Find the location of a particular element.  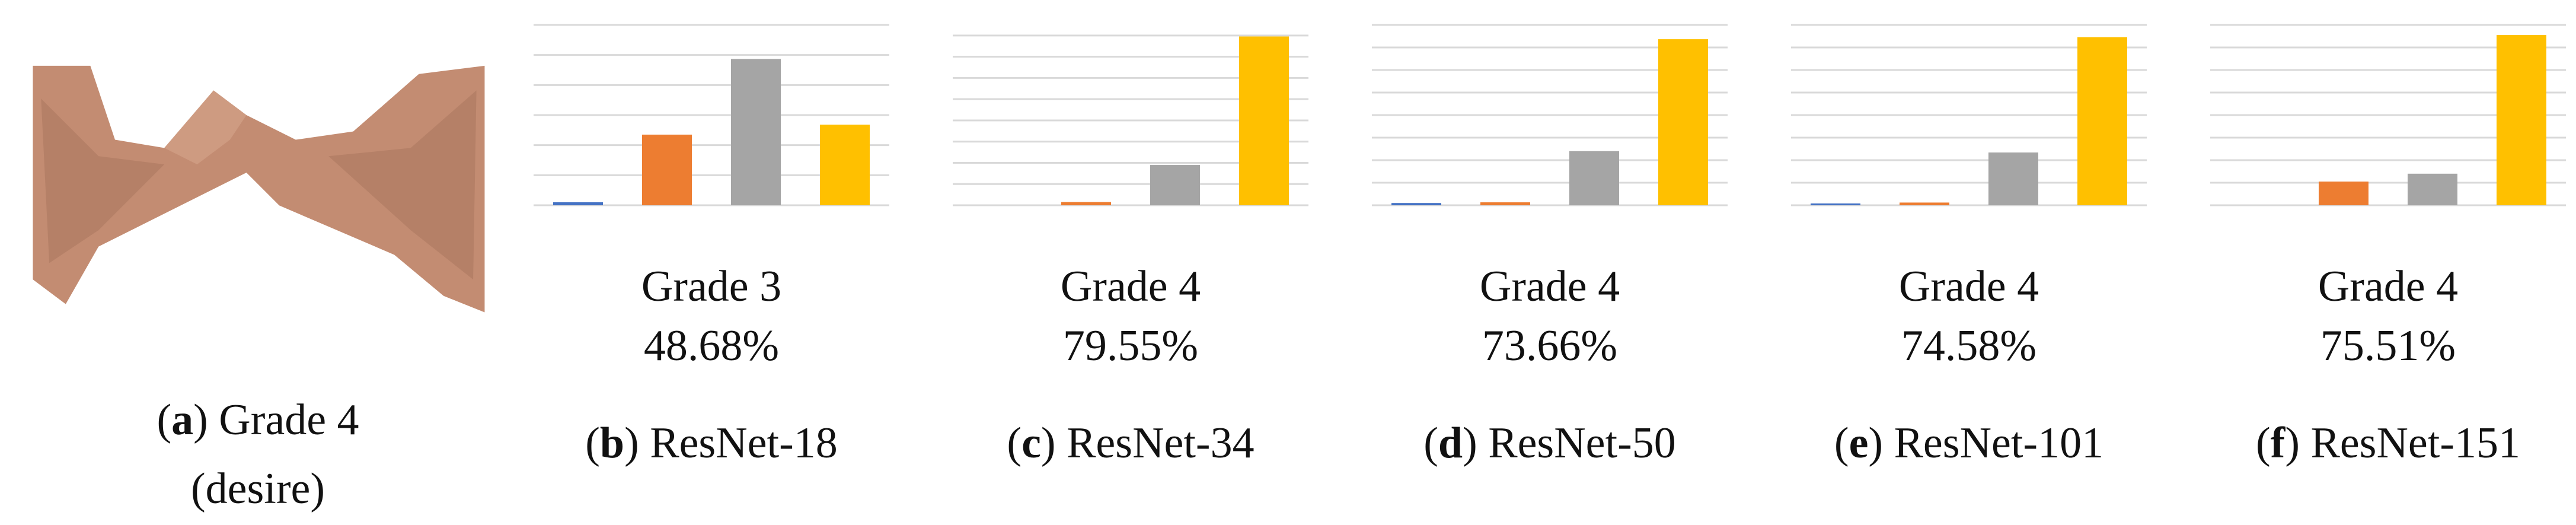

chart-caption: (d) ResNet-50 is located at coordinates (1549, 443).